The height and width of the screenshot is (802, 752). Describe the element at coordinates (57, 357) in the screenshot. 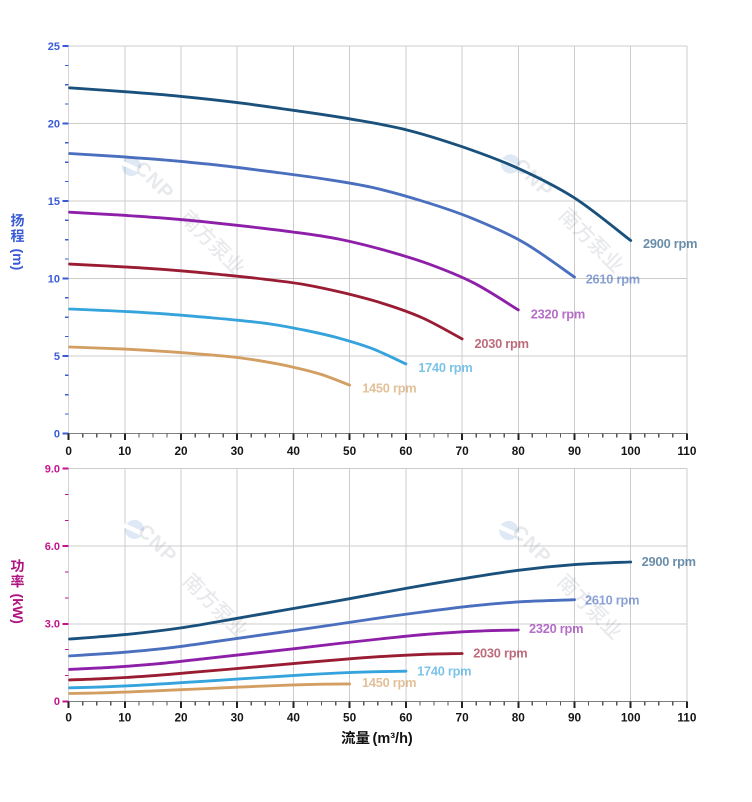

I see `svg-text: 5` at that location.